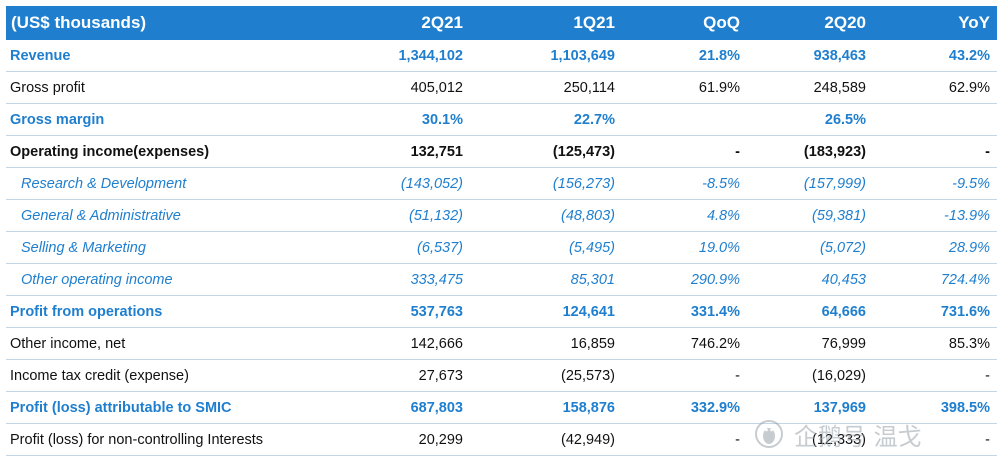 The width and height of the screenshot is (1000, 464). Describe the element at coordinates (440, 247) in the screenshot. I see `cell-2q21: (6,537)` at that location.